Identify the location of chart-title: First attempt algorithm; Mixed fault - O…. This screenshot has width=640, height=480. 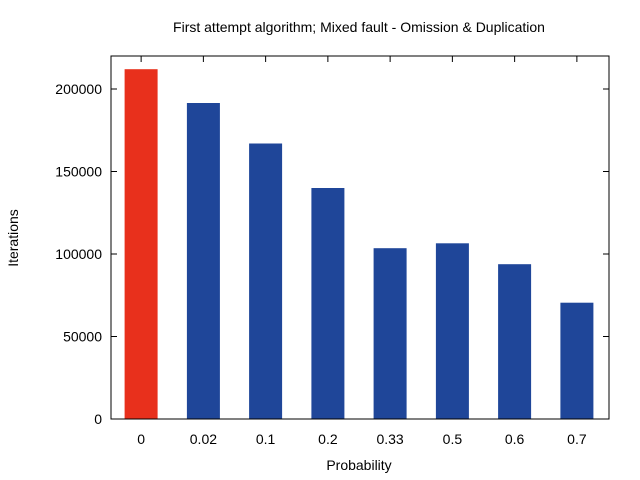
(359, 27).